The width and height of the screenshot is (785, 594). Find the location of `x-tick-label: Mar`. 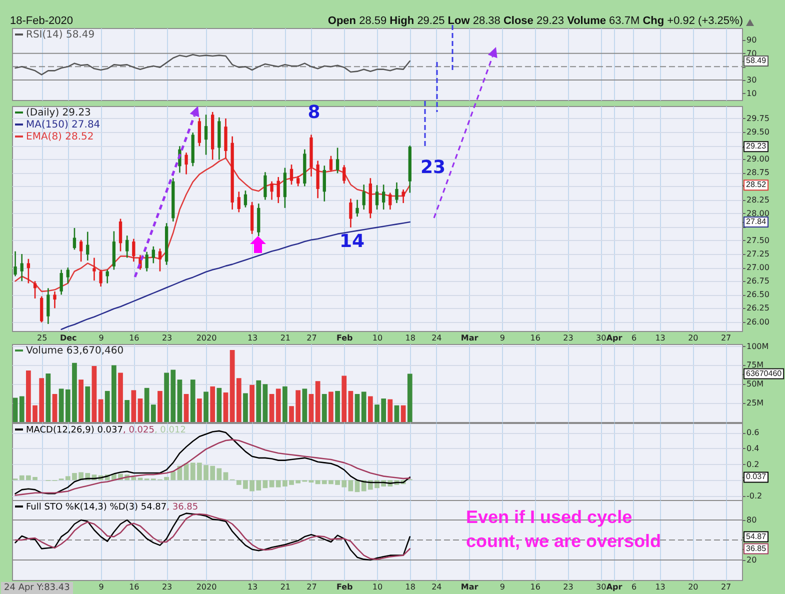

x-tick-label: Mar is located at coordinates (469, 587).